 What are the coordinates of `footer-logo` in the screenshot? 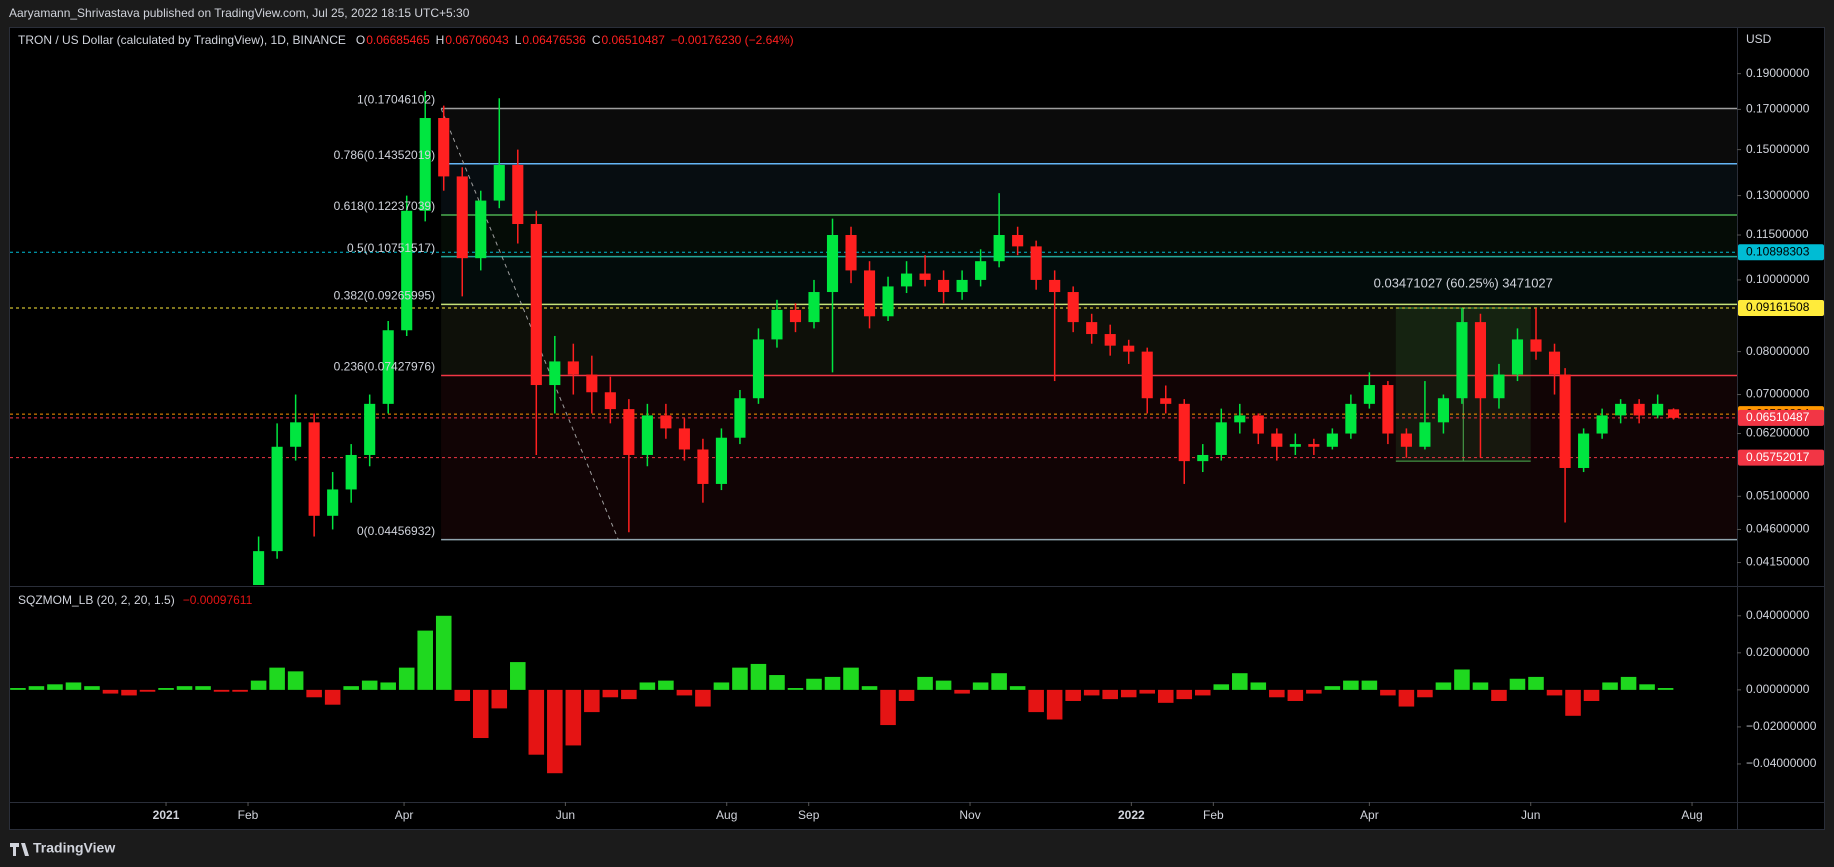 It's located at (19, 849).